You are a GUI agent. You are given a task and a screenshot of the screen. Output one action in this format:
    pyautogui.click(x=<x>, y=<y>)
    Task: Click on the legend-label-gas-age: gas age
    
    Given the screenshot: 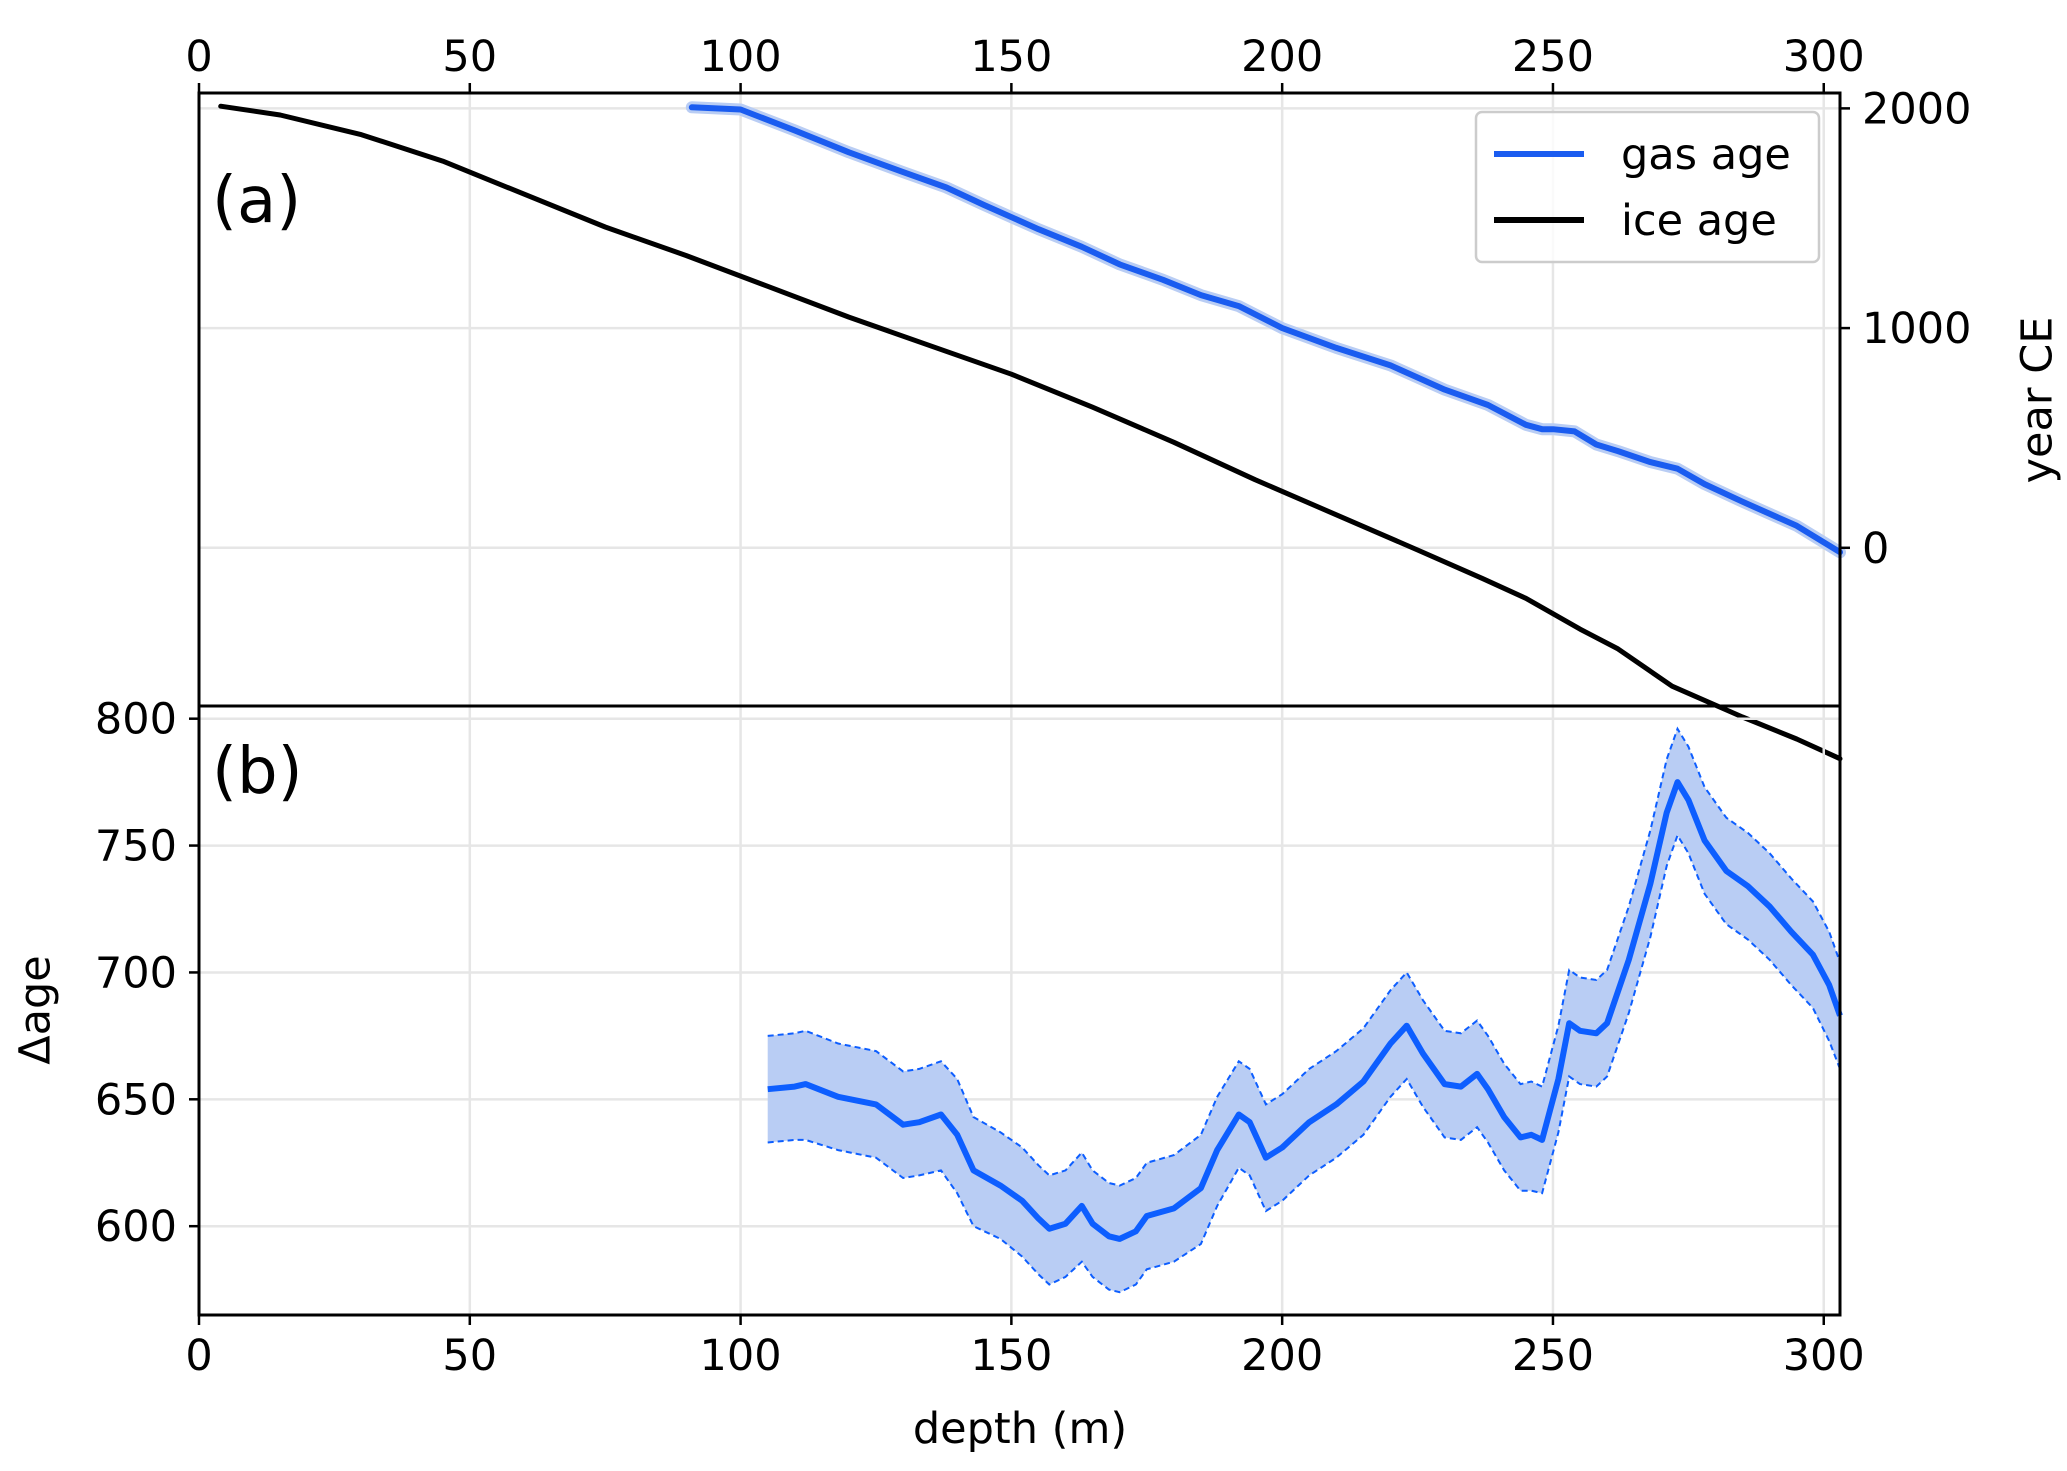 What is the action you would take?
    pyautogui.click(x=1706, y=155)
    